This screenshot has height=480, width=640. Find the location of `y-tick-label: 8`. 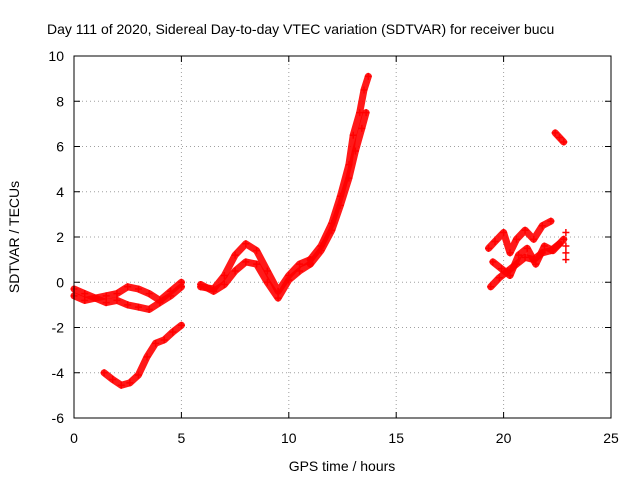

y-tick-label: 8 is located at coordinates (60, 101).